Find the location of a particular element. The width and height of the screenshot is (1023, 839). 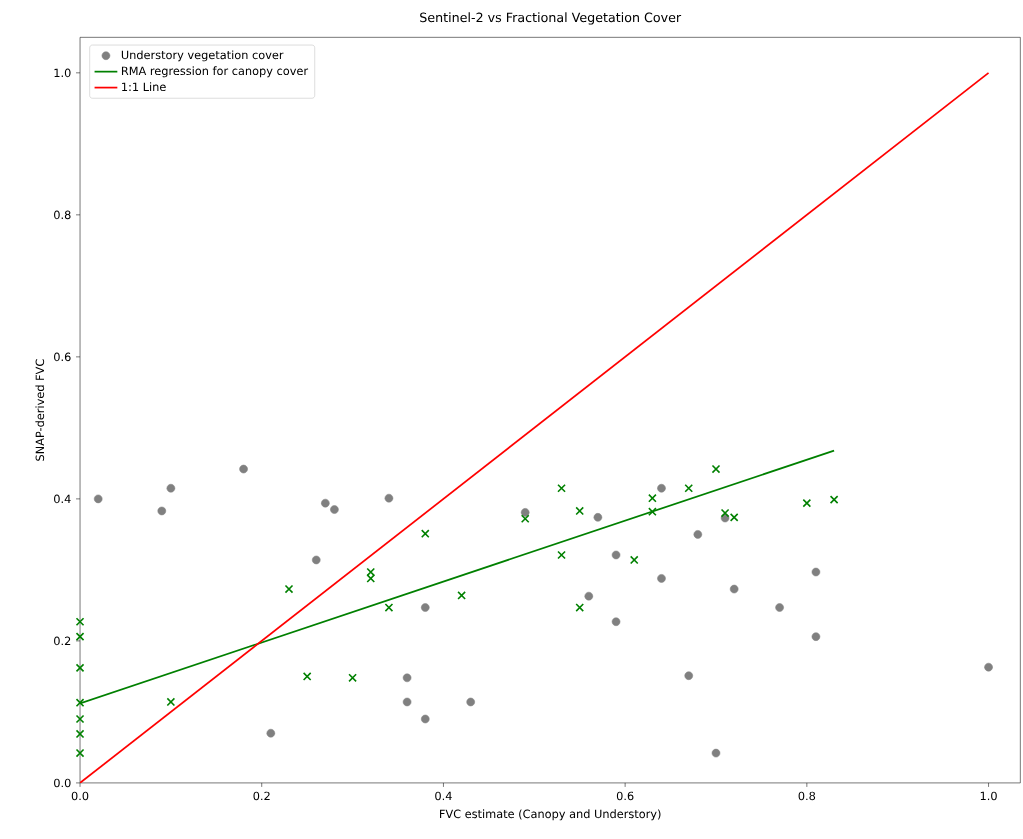

x-tick-label: 1.0 is located at coordinates (988, 796).